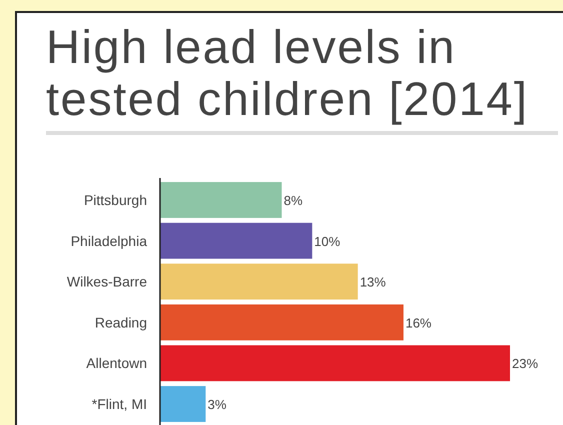 This screenshot has height=425, width=563. Describe the element at coordinates (116, 363) in the screenshot. I see `y-tick-label: Allentown` at that location.